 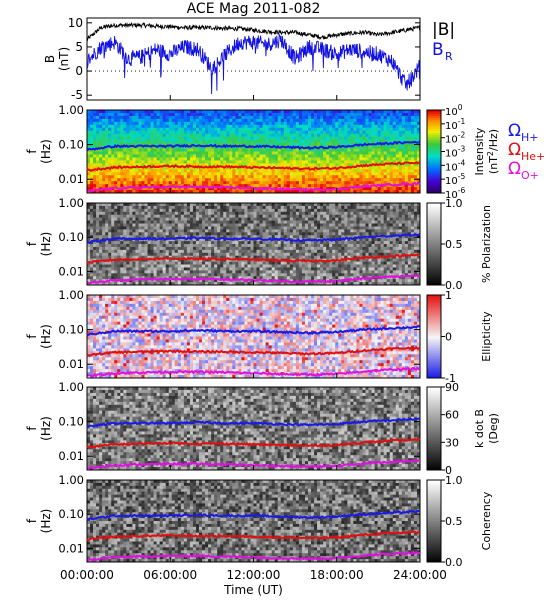 What do you see at coordinates (170, 575) in the screenshot?
I see `x-tick-label: 06:00:00` at bounding box center [170, 575].